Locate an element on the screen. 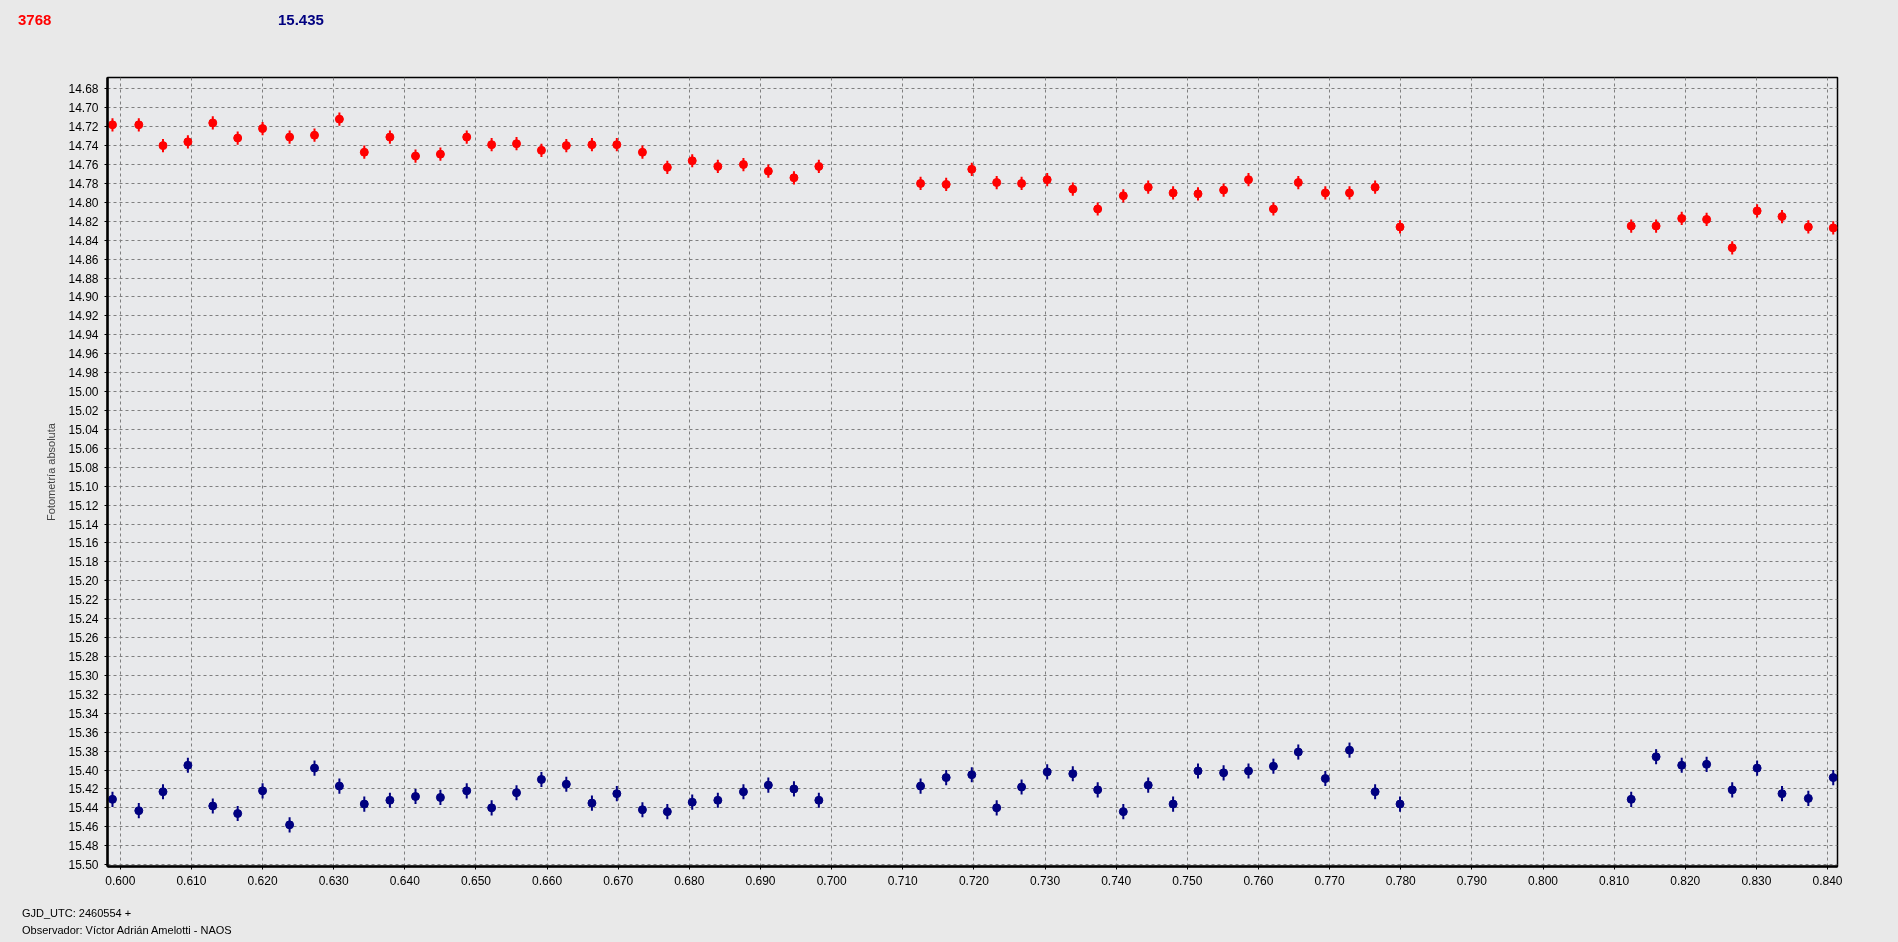 The height and width of the screenshot is (942, 1898). y-tick-label: 14.72 is located at coordinates (83, 127).